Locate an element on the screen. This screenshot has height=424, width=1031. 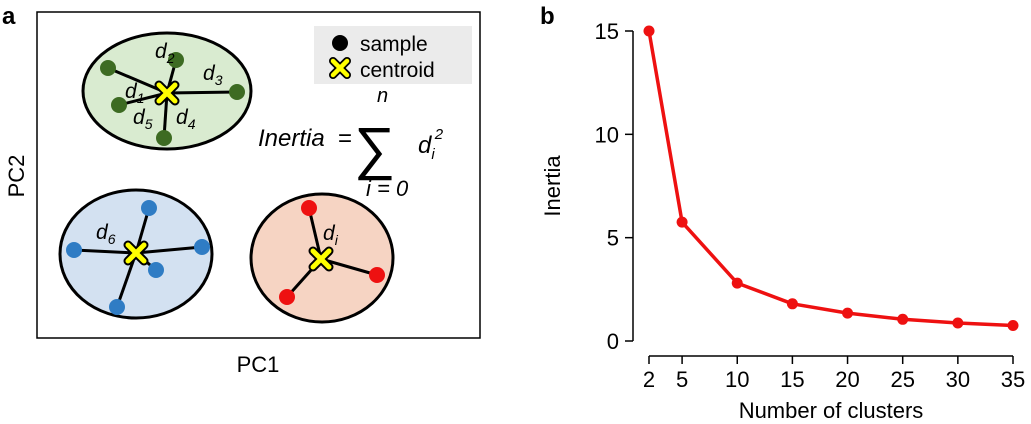
diagram-legend: sample centroid is located at coordinates (393, 55).